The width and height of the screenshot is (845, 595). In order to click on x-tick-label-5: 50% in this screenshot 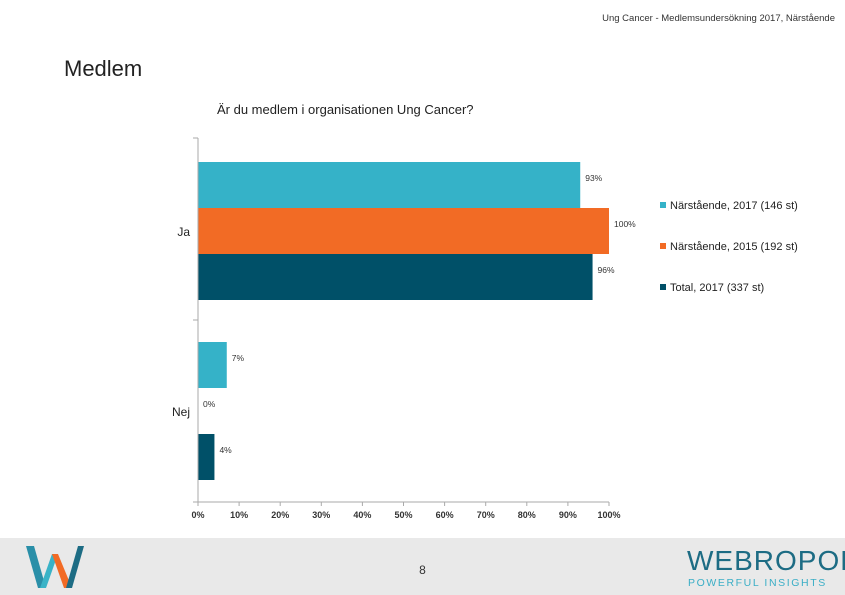, I will do `click(403, 515)`.